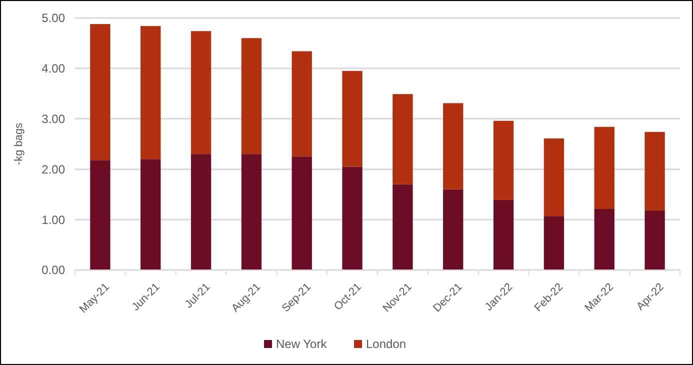  What do you see at coordinates (54, 169) in the screenshot?
I see `y-tick-label: 2.00` at bounding box center [54, 169].